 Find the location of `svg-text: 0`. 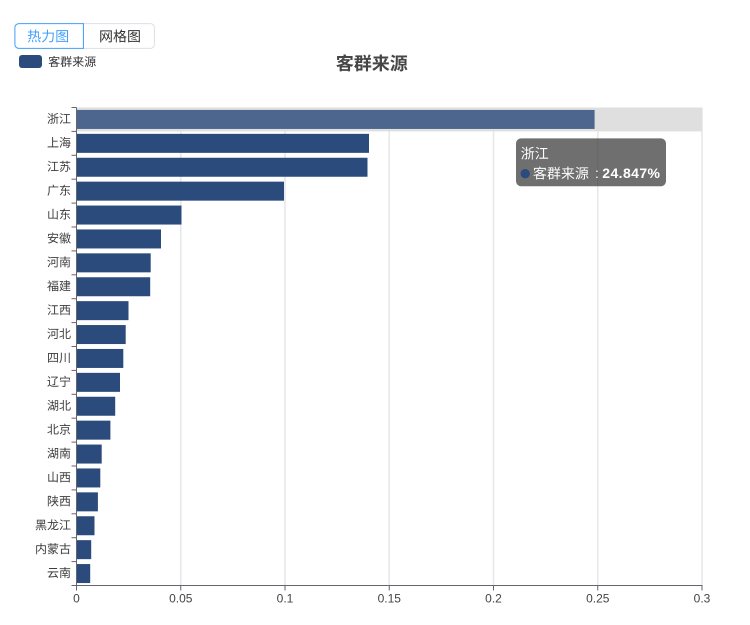

svg-text: 0 is located at coordinates (76, 599).